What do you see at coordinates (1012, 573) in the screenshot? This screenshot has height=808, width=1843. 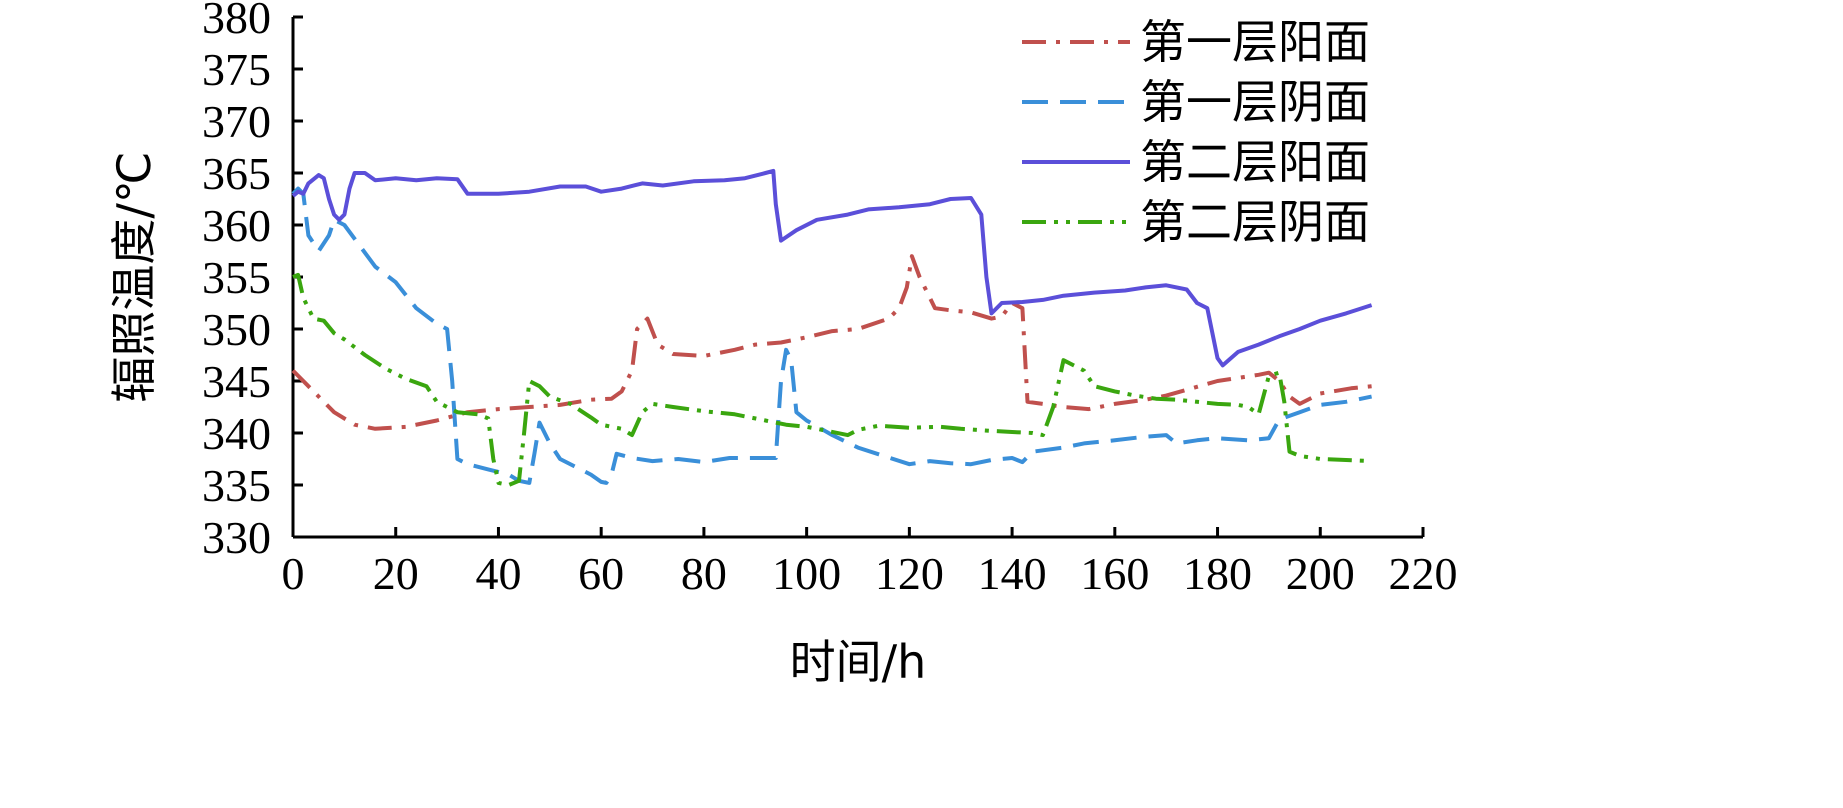 I see `x-tick-label: 140` at bounding box center [1012, 573].